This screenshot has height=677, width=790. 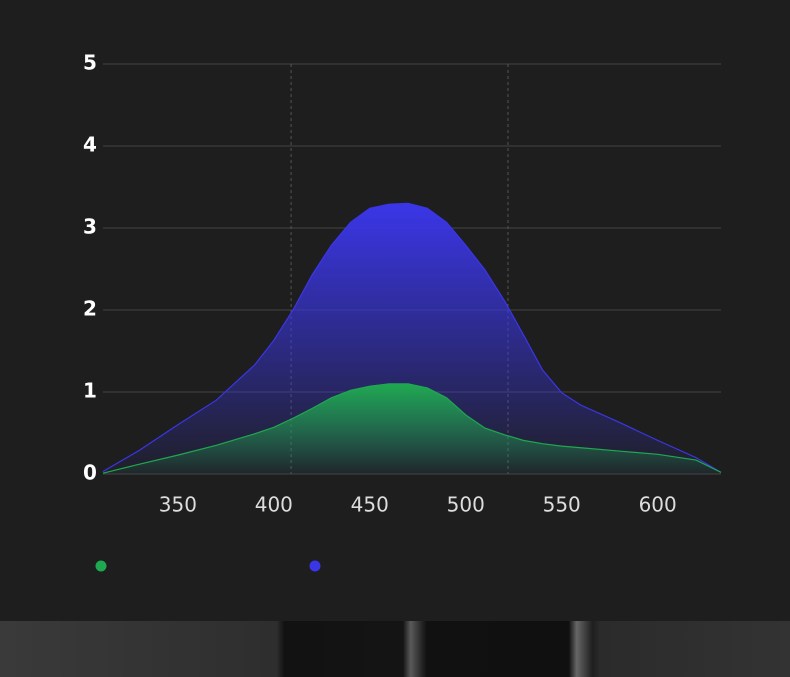 I want to click on y-tick-label: 3, so click(x=90, y=227).